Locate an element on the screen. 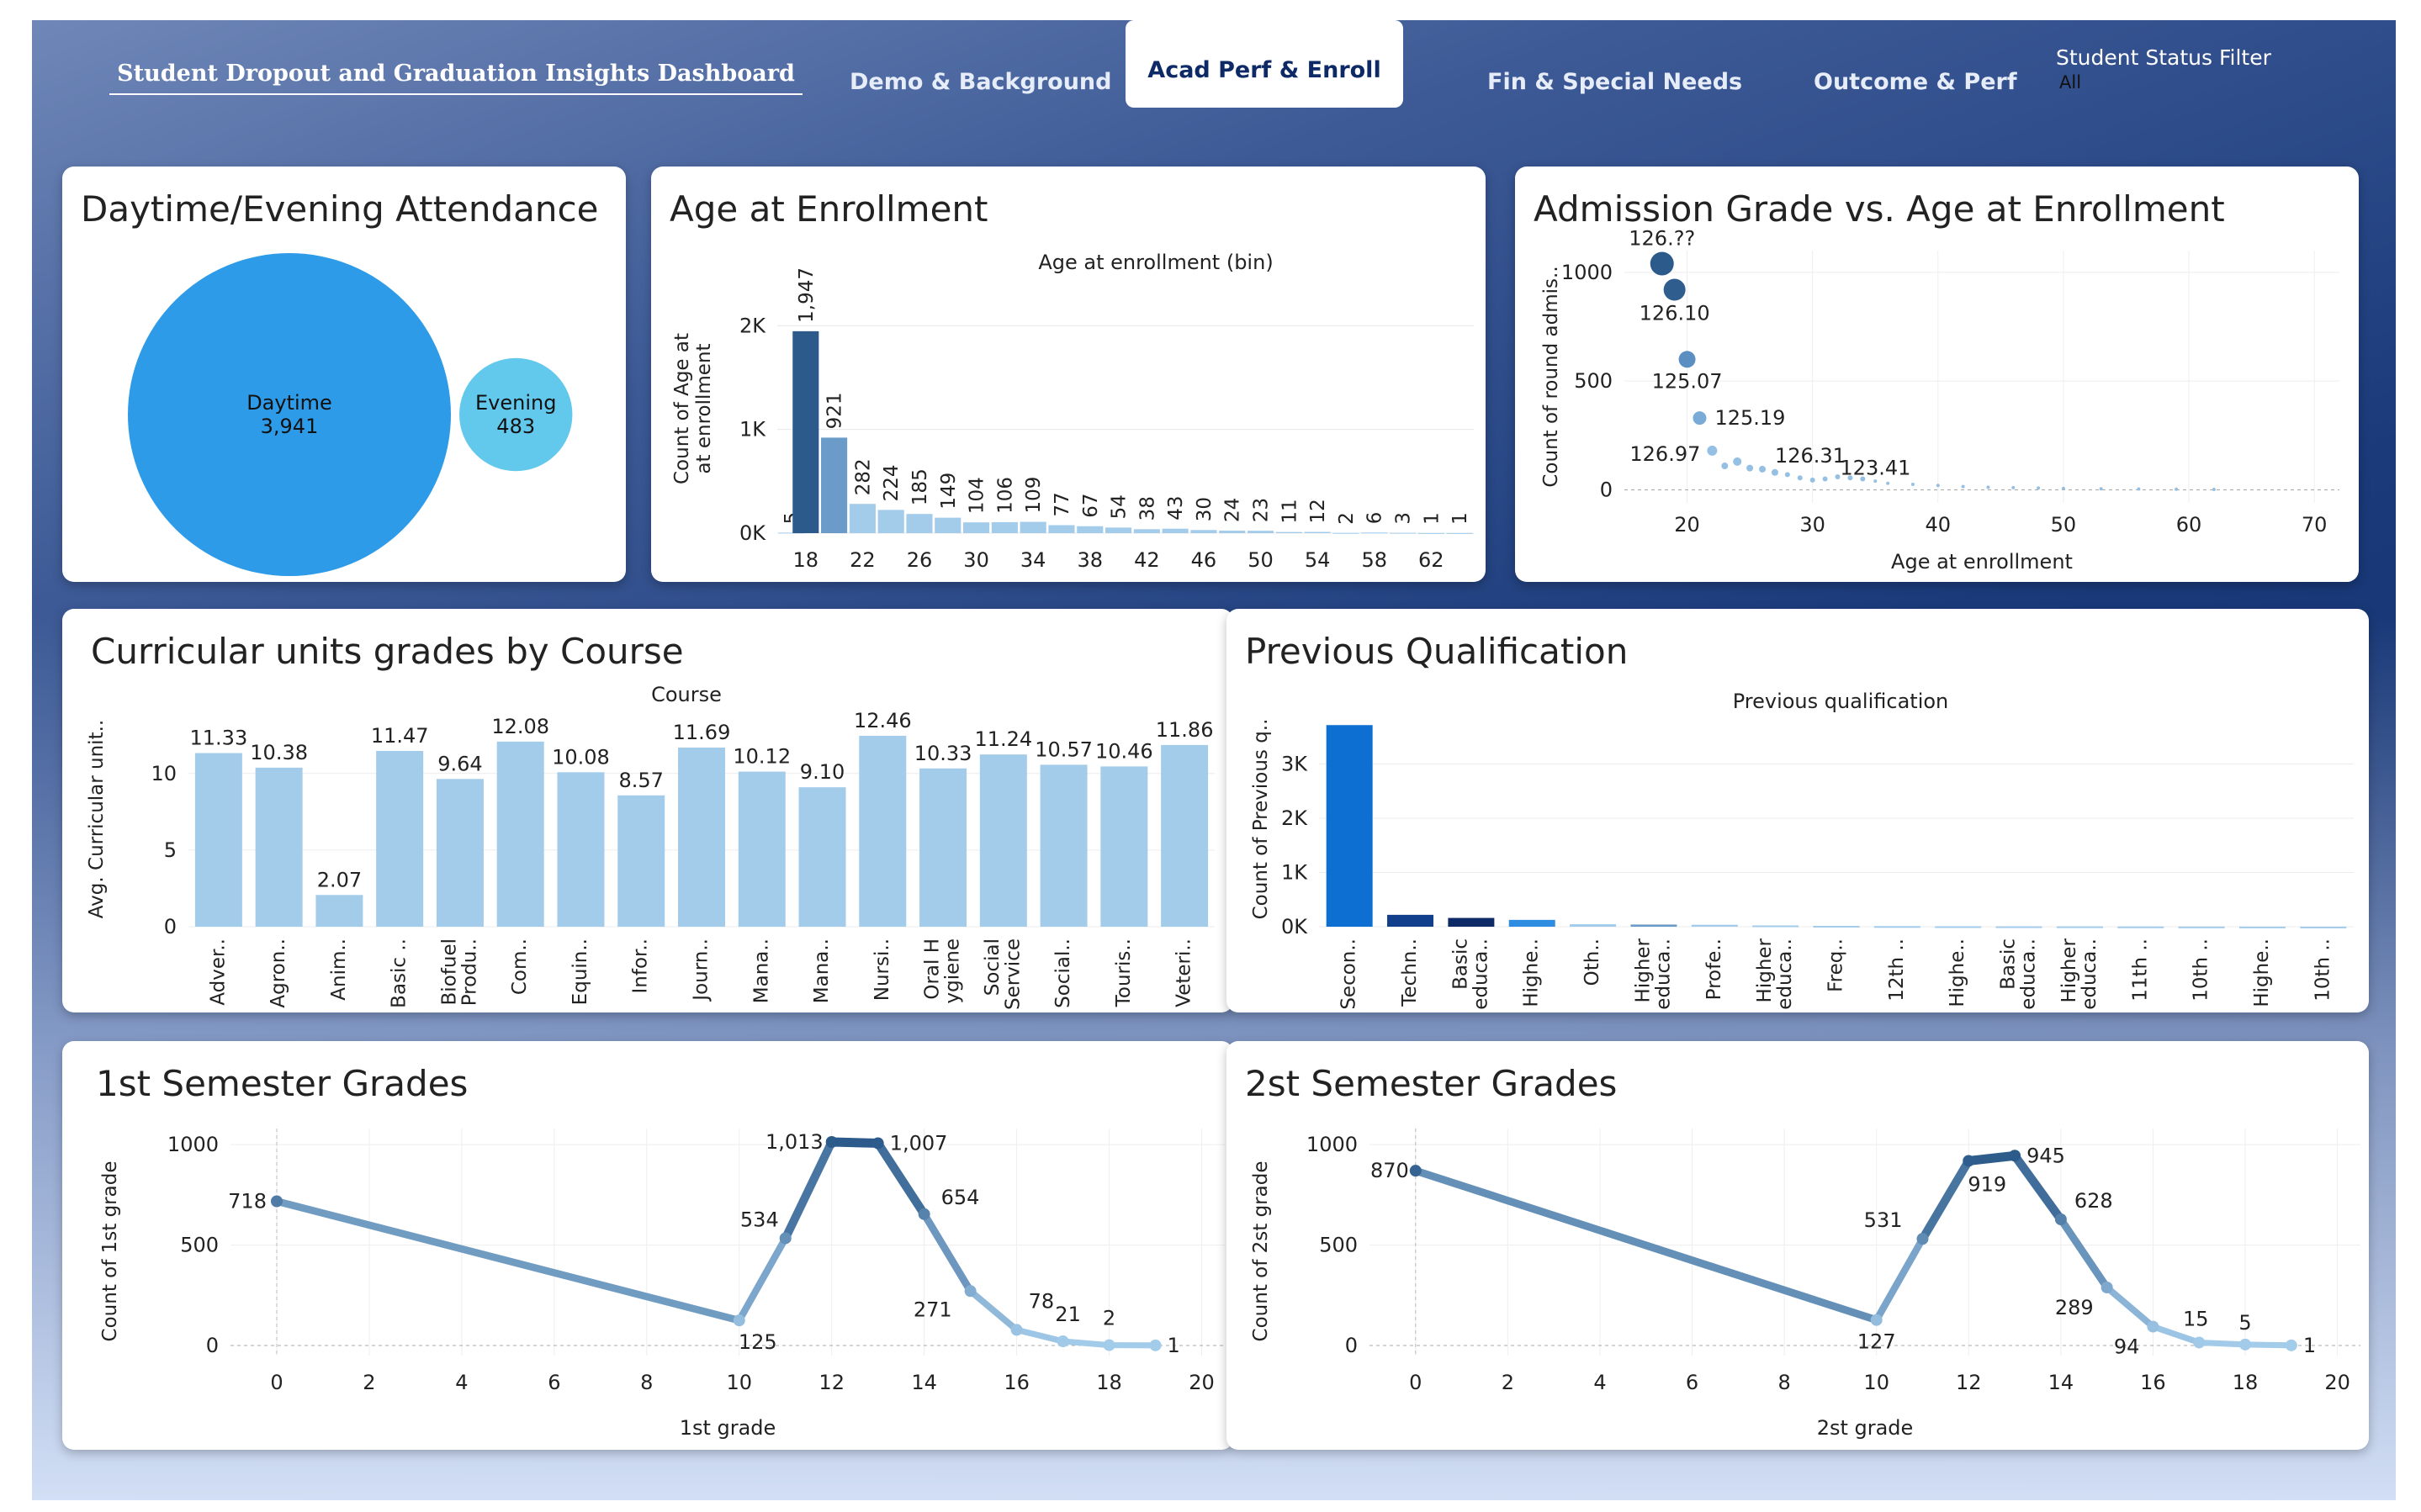 The width and height of the screenshot is (2421, 1512). status-filter-select: All is located at coordinates (2071, 82).